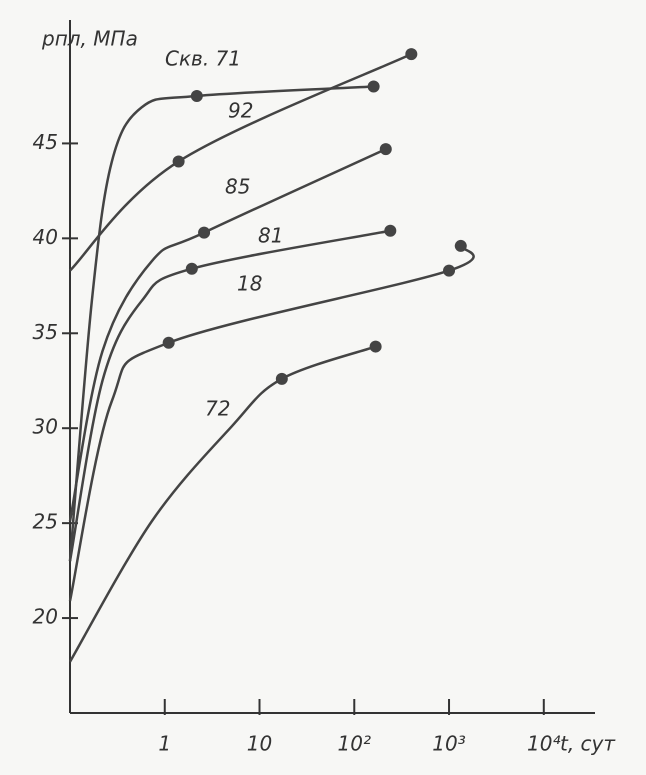 This screenshot has height=775, width=646. Describe the element at coordinates (217, 409) in the screenshot. I see `series-label: 72` at that location.